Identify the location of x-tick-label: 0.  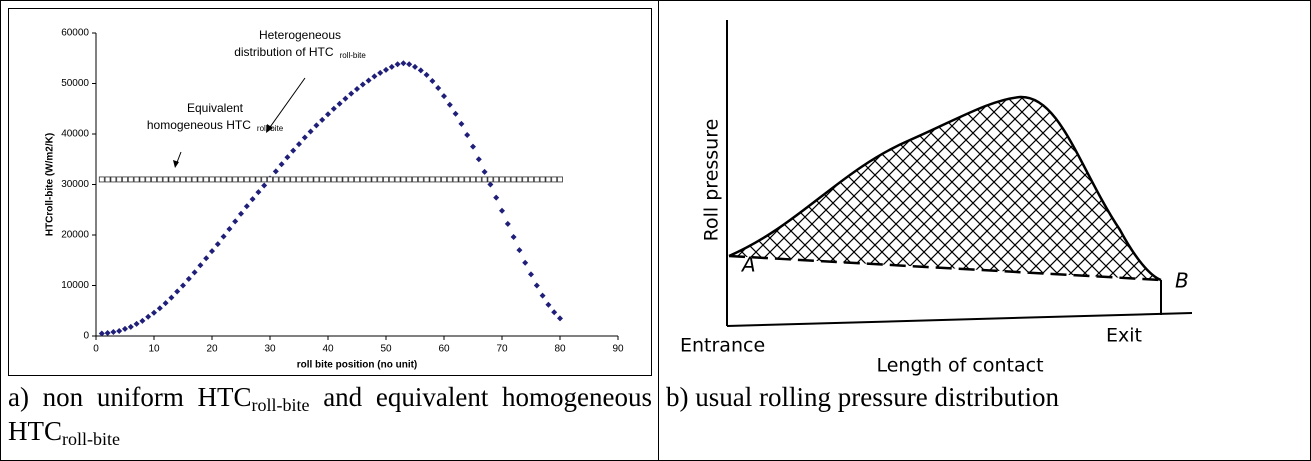
(96, 349).